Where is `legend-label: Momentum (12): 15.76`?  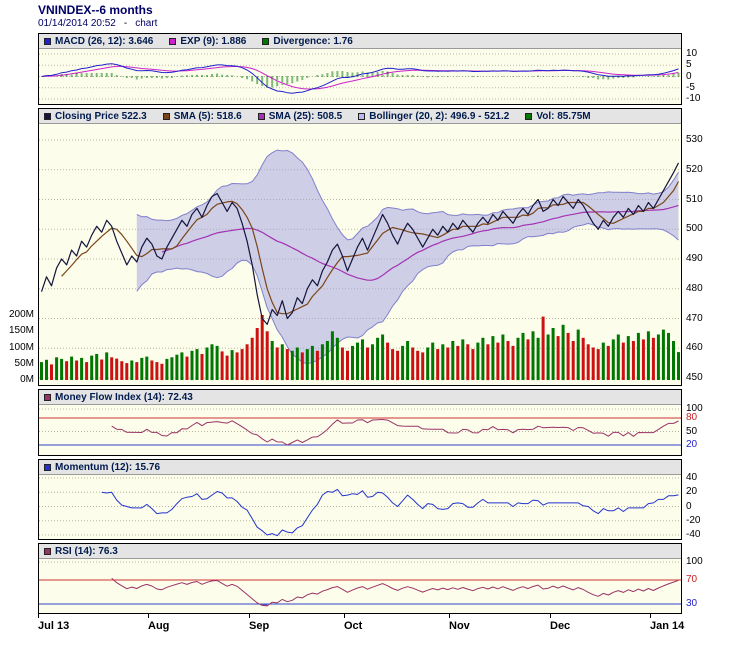
legend-label: Momentum (12): 15.76 is located at coordinates (108, 467).